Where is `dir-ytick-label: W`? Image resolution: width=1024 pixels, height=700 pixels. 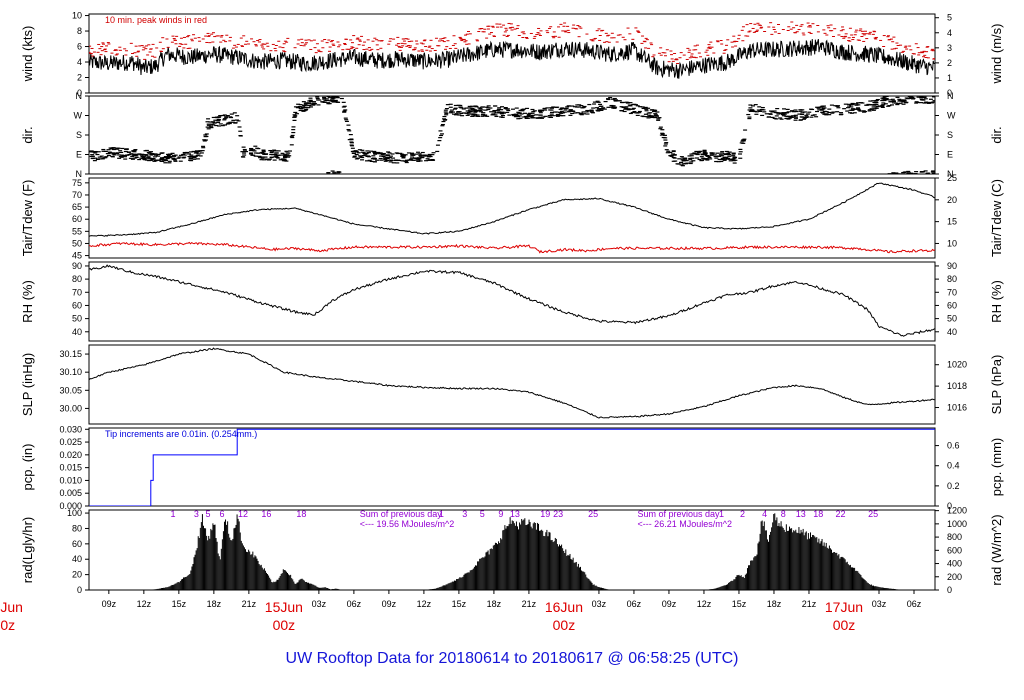 dir-ytick-label: W is located at coordinates (78, 116).